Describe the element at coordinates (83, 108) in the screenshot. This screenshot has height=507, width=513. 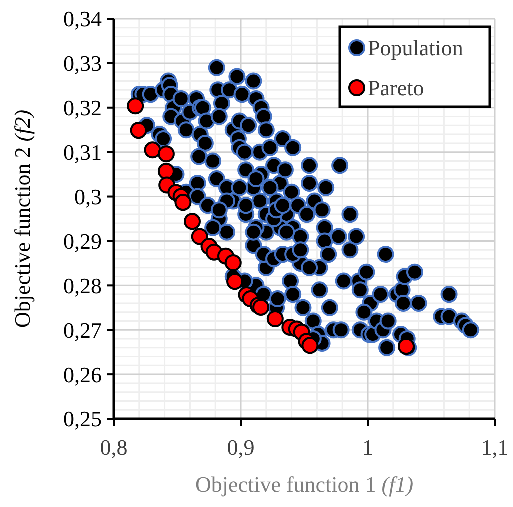
I see `y-tick-label: 0,32` at that location.